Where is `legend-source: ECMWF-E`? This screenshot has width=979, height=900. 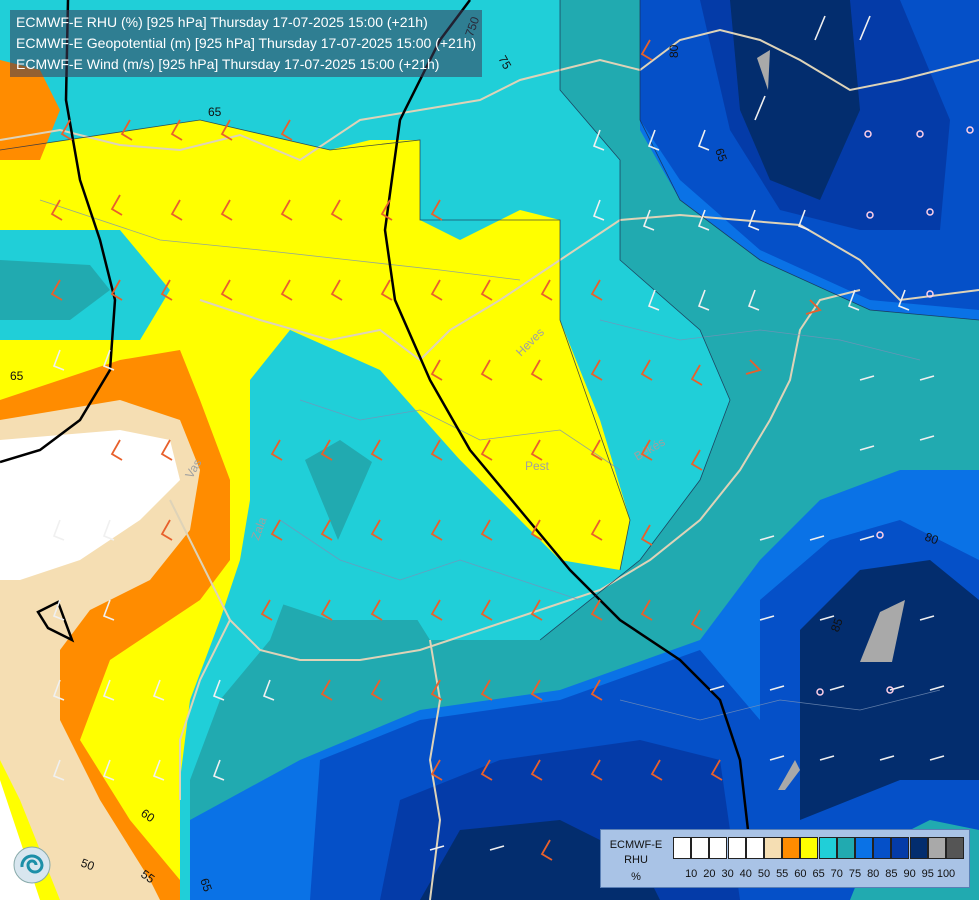 legend-source: ECMWF-E is located at coordinates (636, 845).